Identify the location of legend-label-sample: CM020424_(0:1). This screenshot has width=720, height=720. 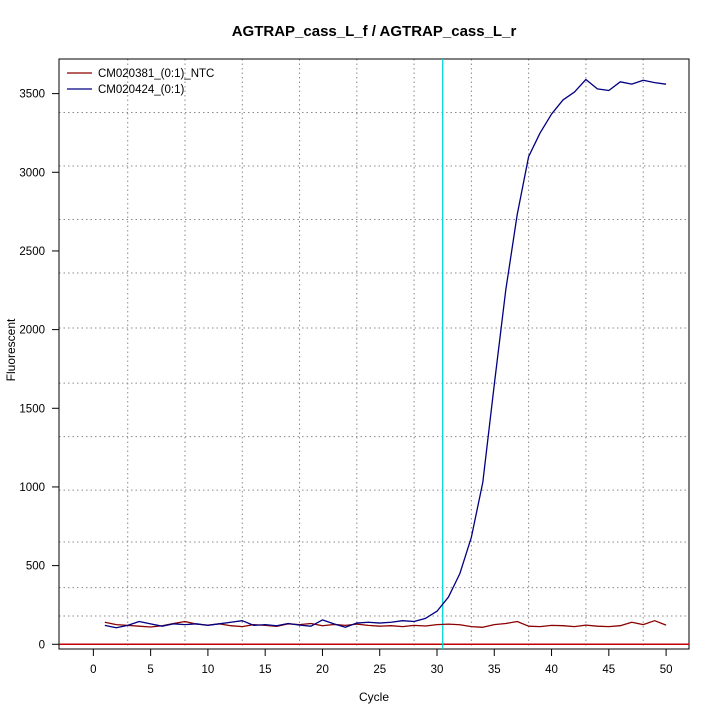
(141, 90).